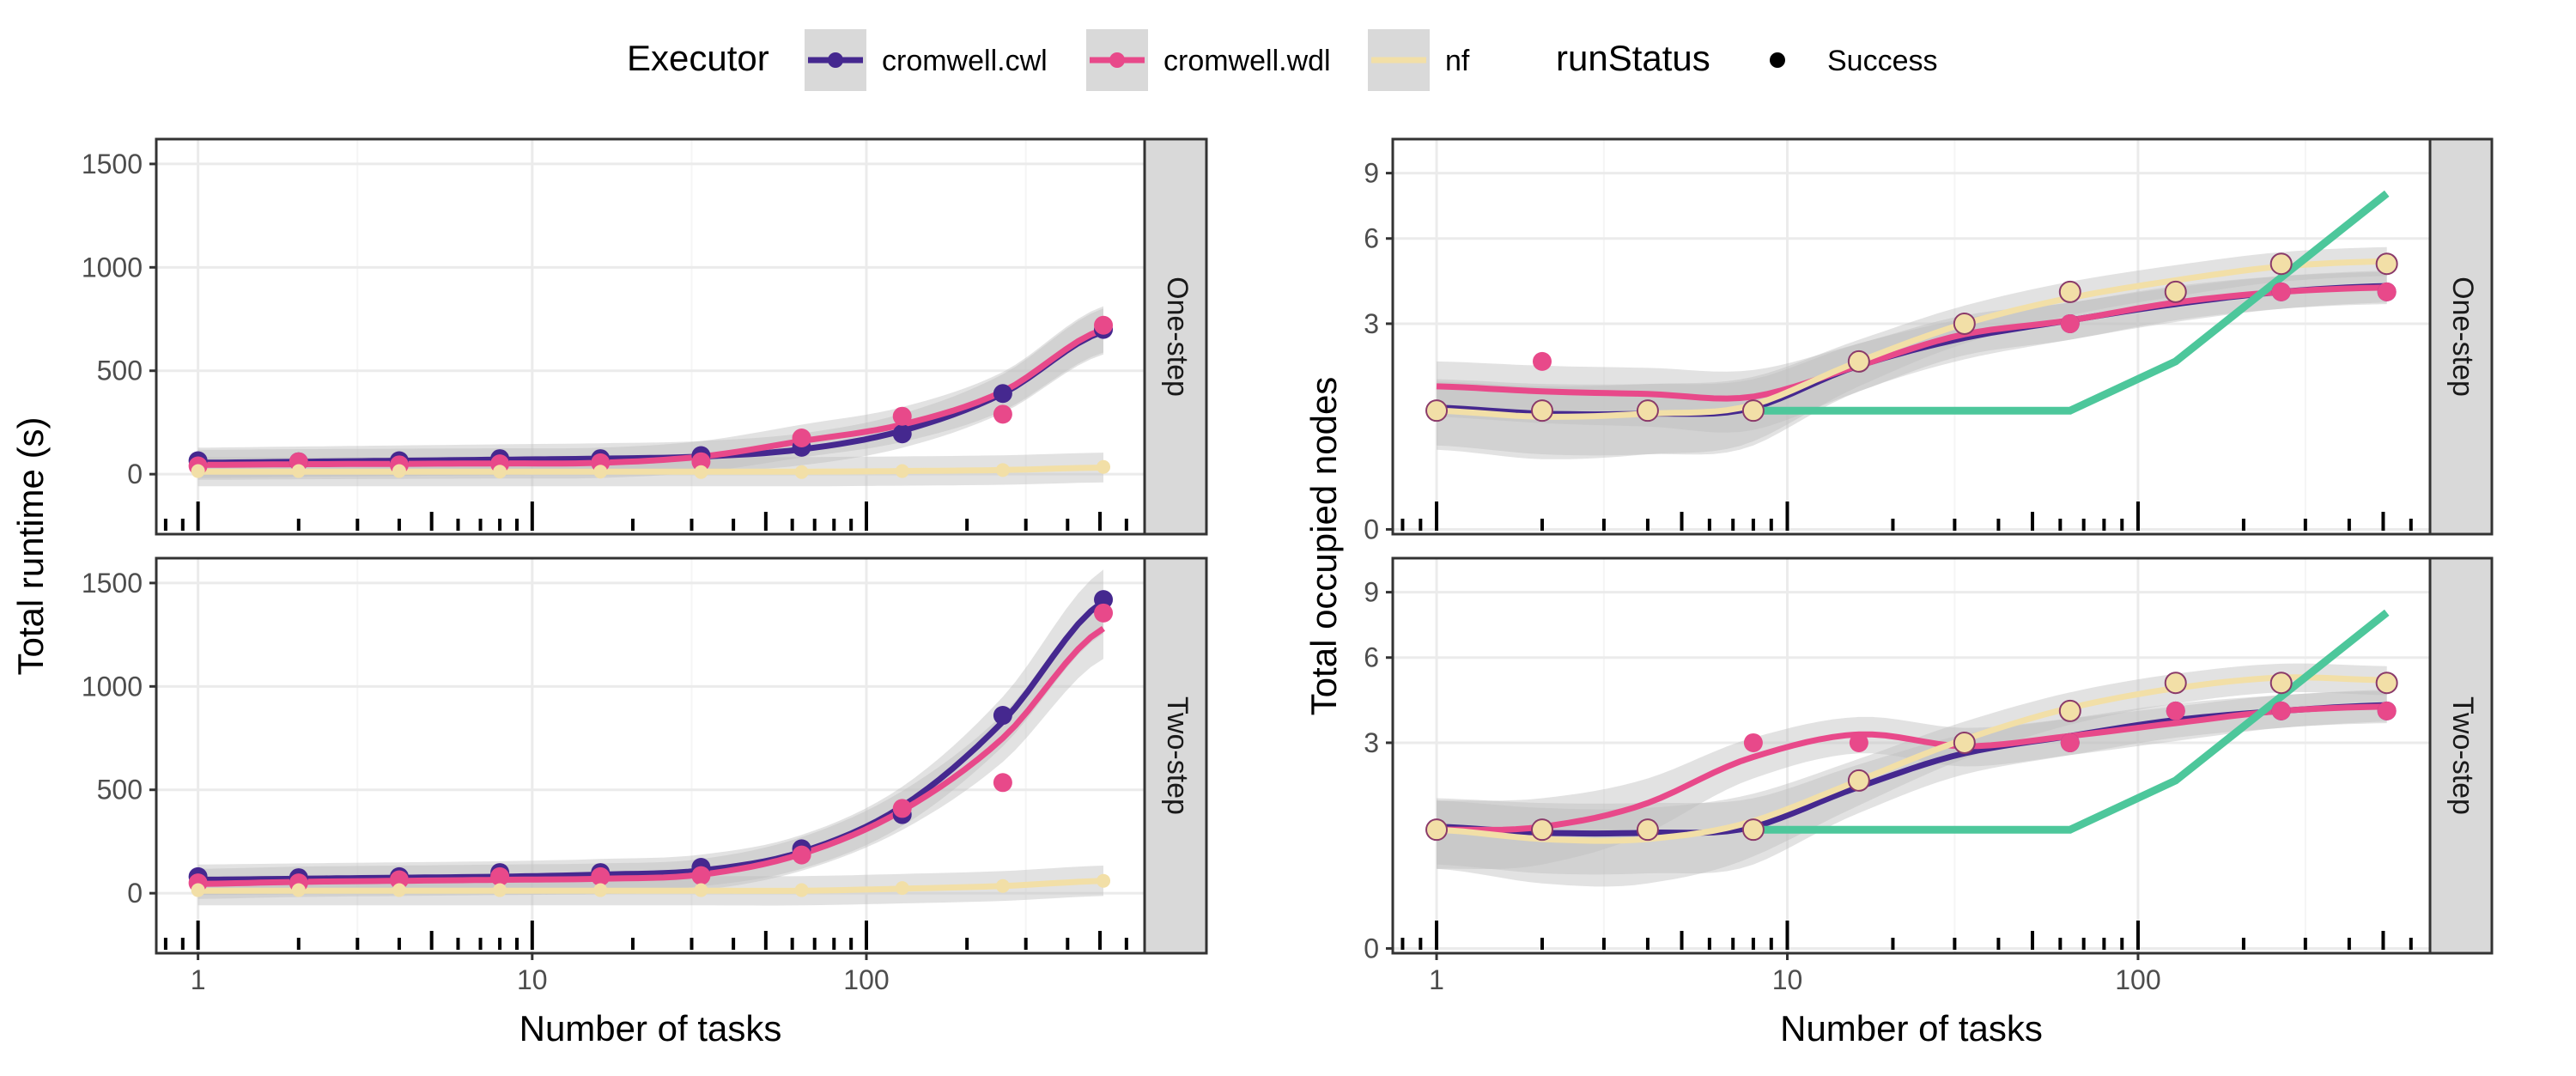 This screenshot has height=1076, width=2576. What do you see at coordinates (1882, 61) in the screenshot?
I see `legend-status-label: Success` at bounding box center [1882, 61].